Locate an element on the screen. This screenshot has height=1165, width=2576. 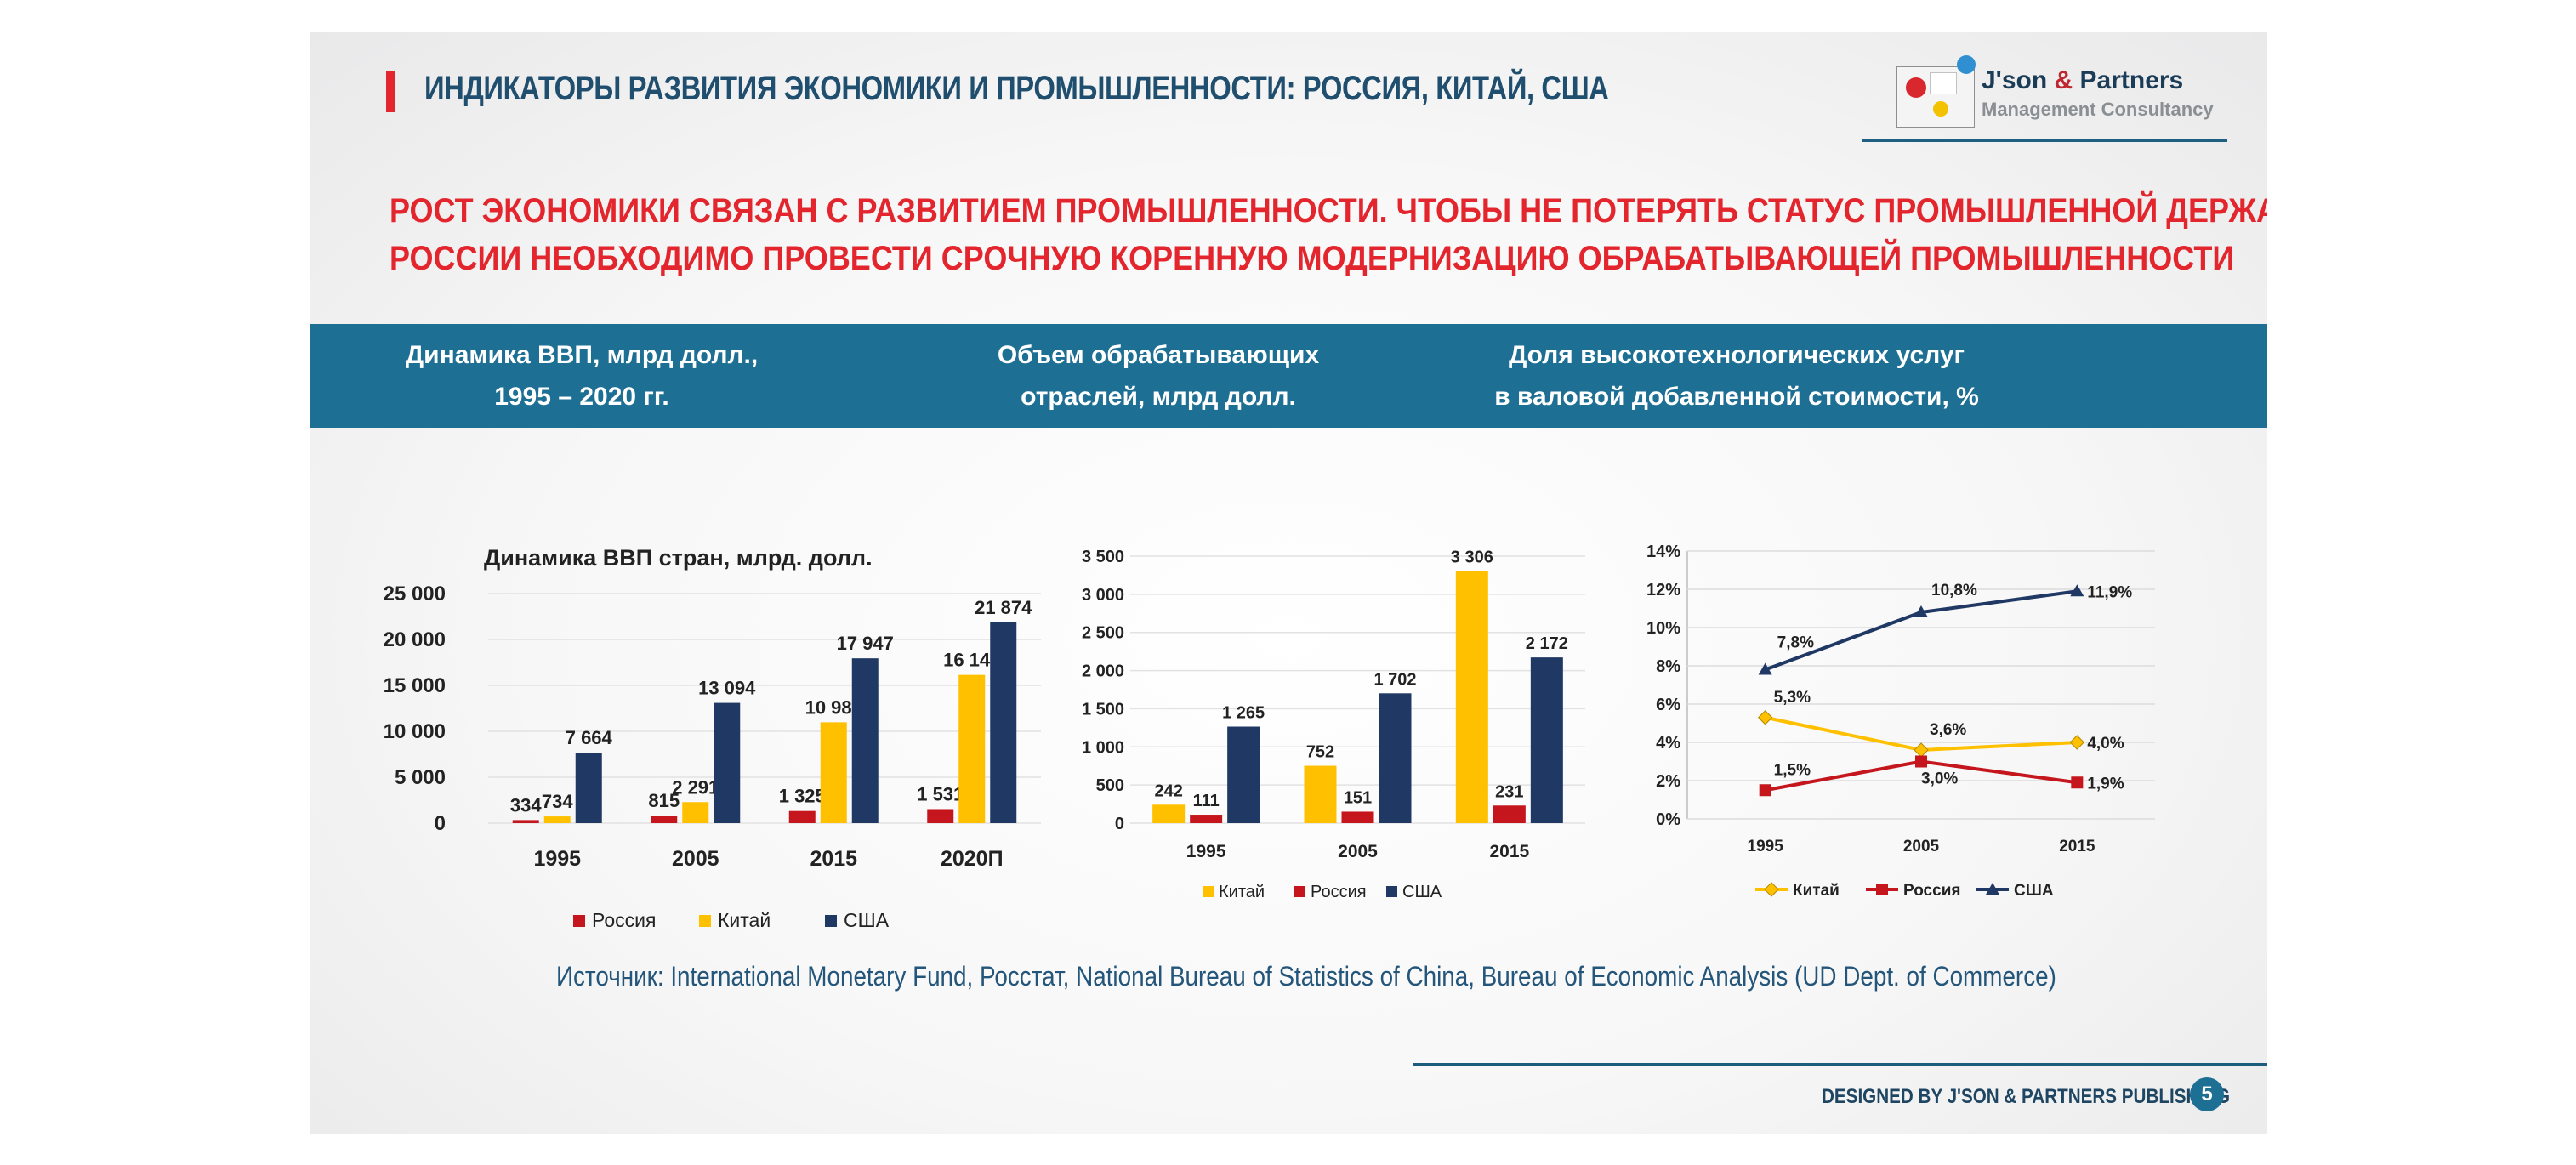
data-label: 17 947 is located at coordinates (865, 643).